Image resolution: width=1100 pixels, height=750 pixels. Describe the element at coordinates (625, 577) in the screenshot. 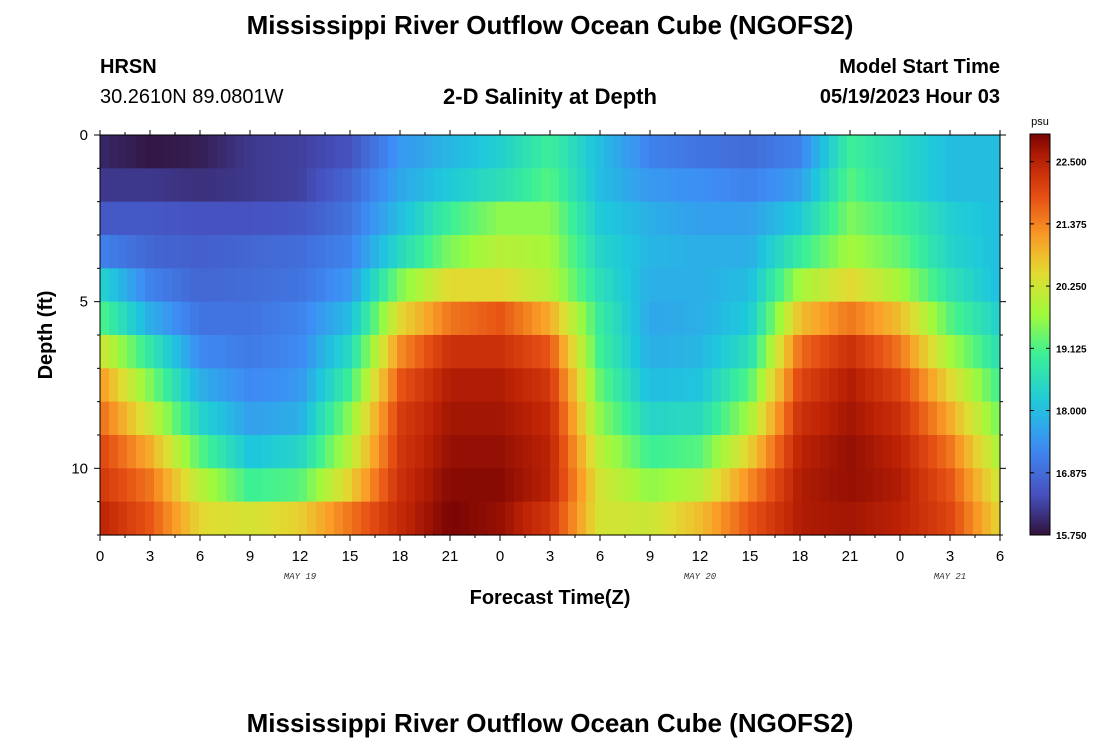

I see `date-labels: MAY 19 MAY 20 MAY 21` at that location.